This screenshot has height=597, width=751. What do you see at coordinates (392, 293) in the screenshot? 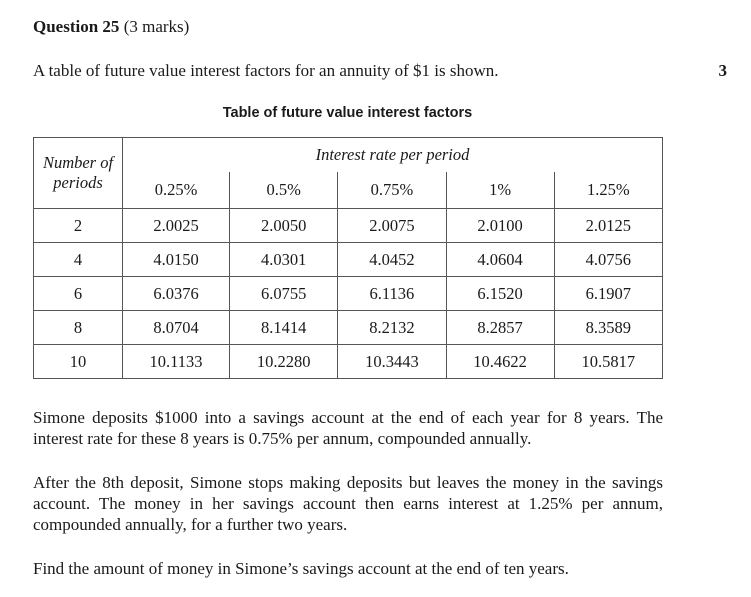
I see `factor-cell: 6.1136` at bounding box center [392, 293].